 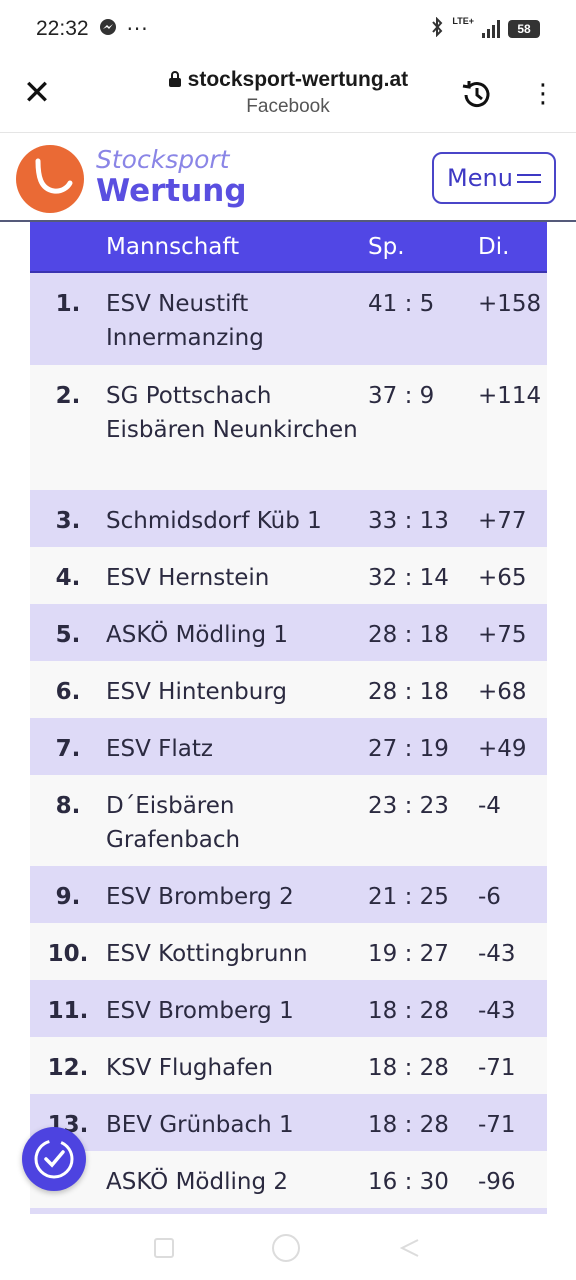 I want to click on system-nav-bar, so click(x=288, y=1249).